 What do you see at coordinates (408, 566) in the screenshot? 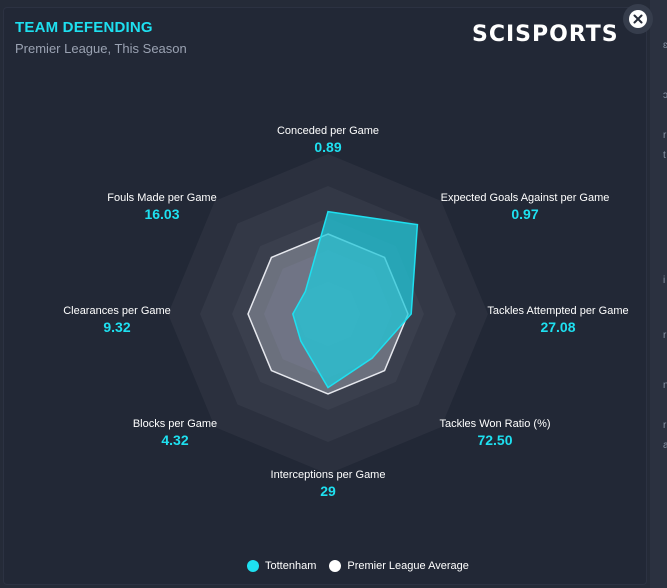
I see `legend-label-average: Premier League Average` at bounding box center [408, 566].